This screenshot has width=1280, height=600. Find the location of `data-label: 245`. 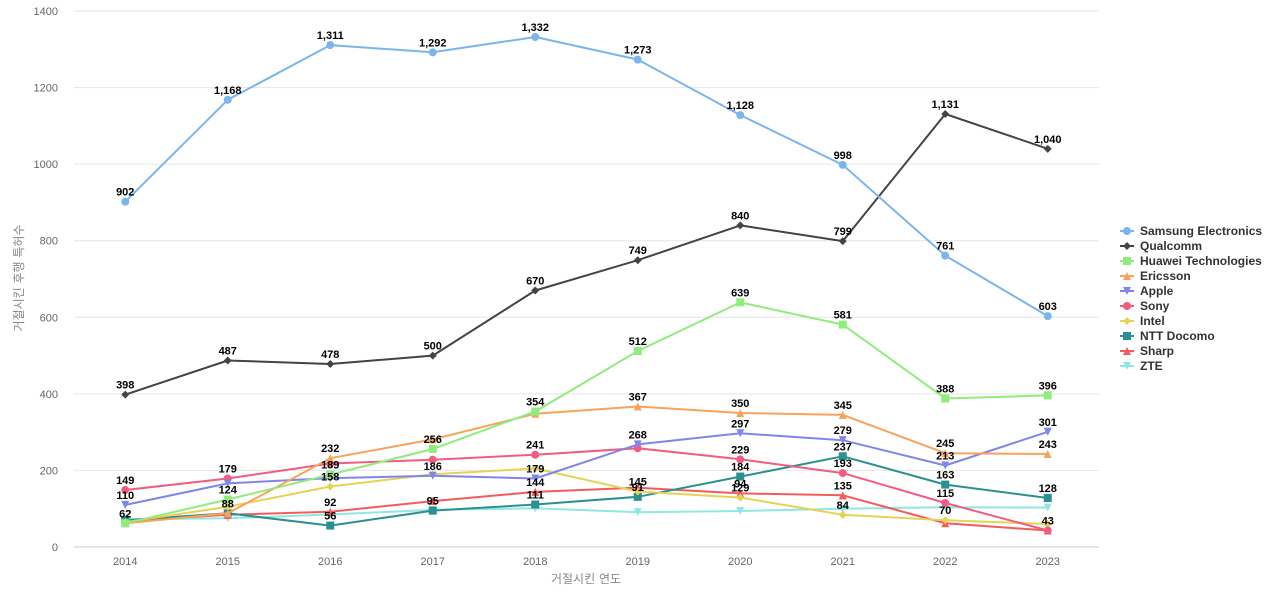

data-label: 245 is located at coordinates (945, 444).